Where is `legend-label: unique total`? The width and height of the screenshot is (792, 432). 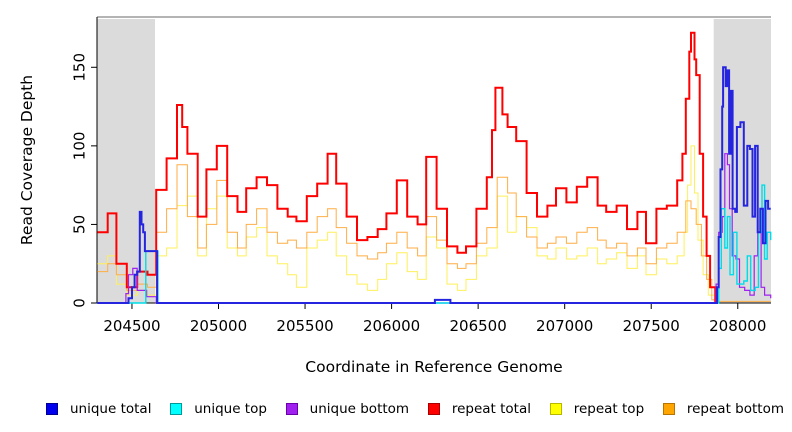 legend-label: unique total is located at coordinates (111, 409).